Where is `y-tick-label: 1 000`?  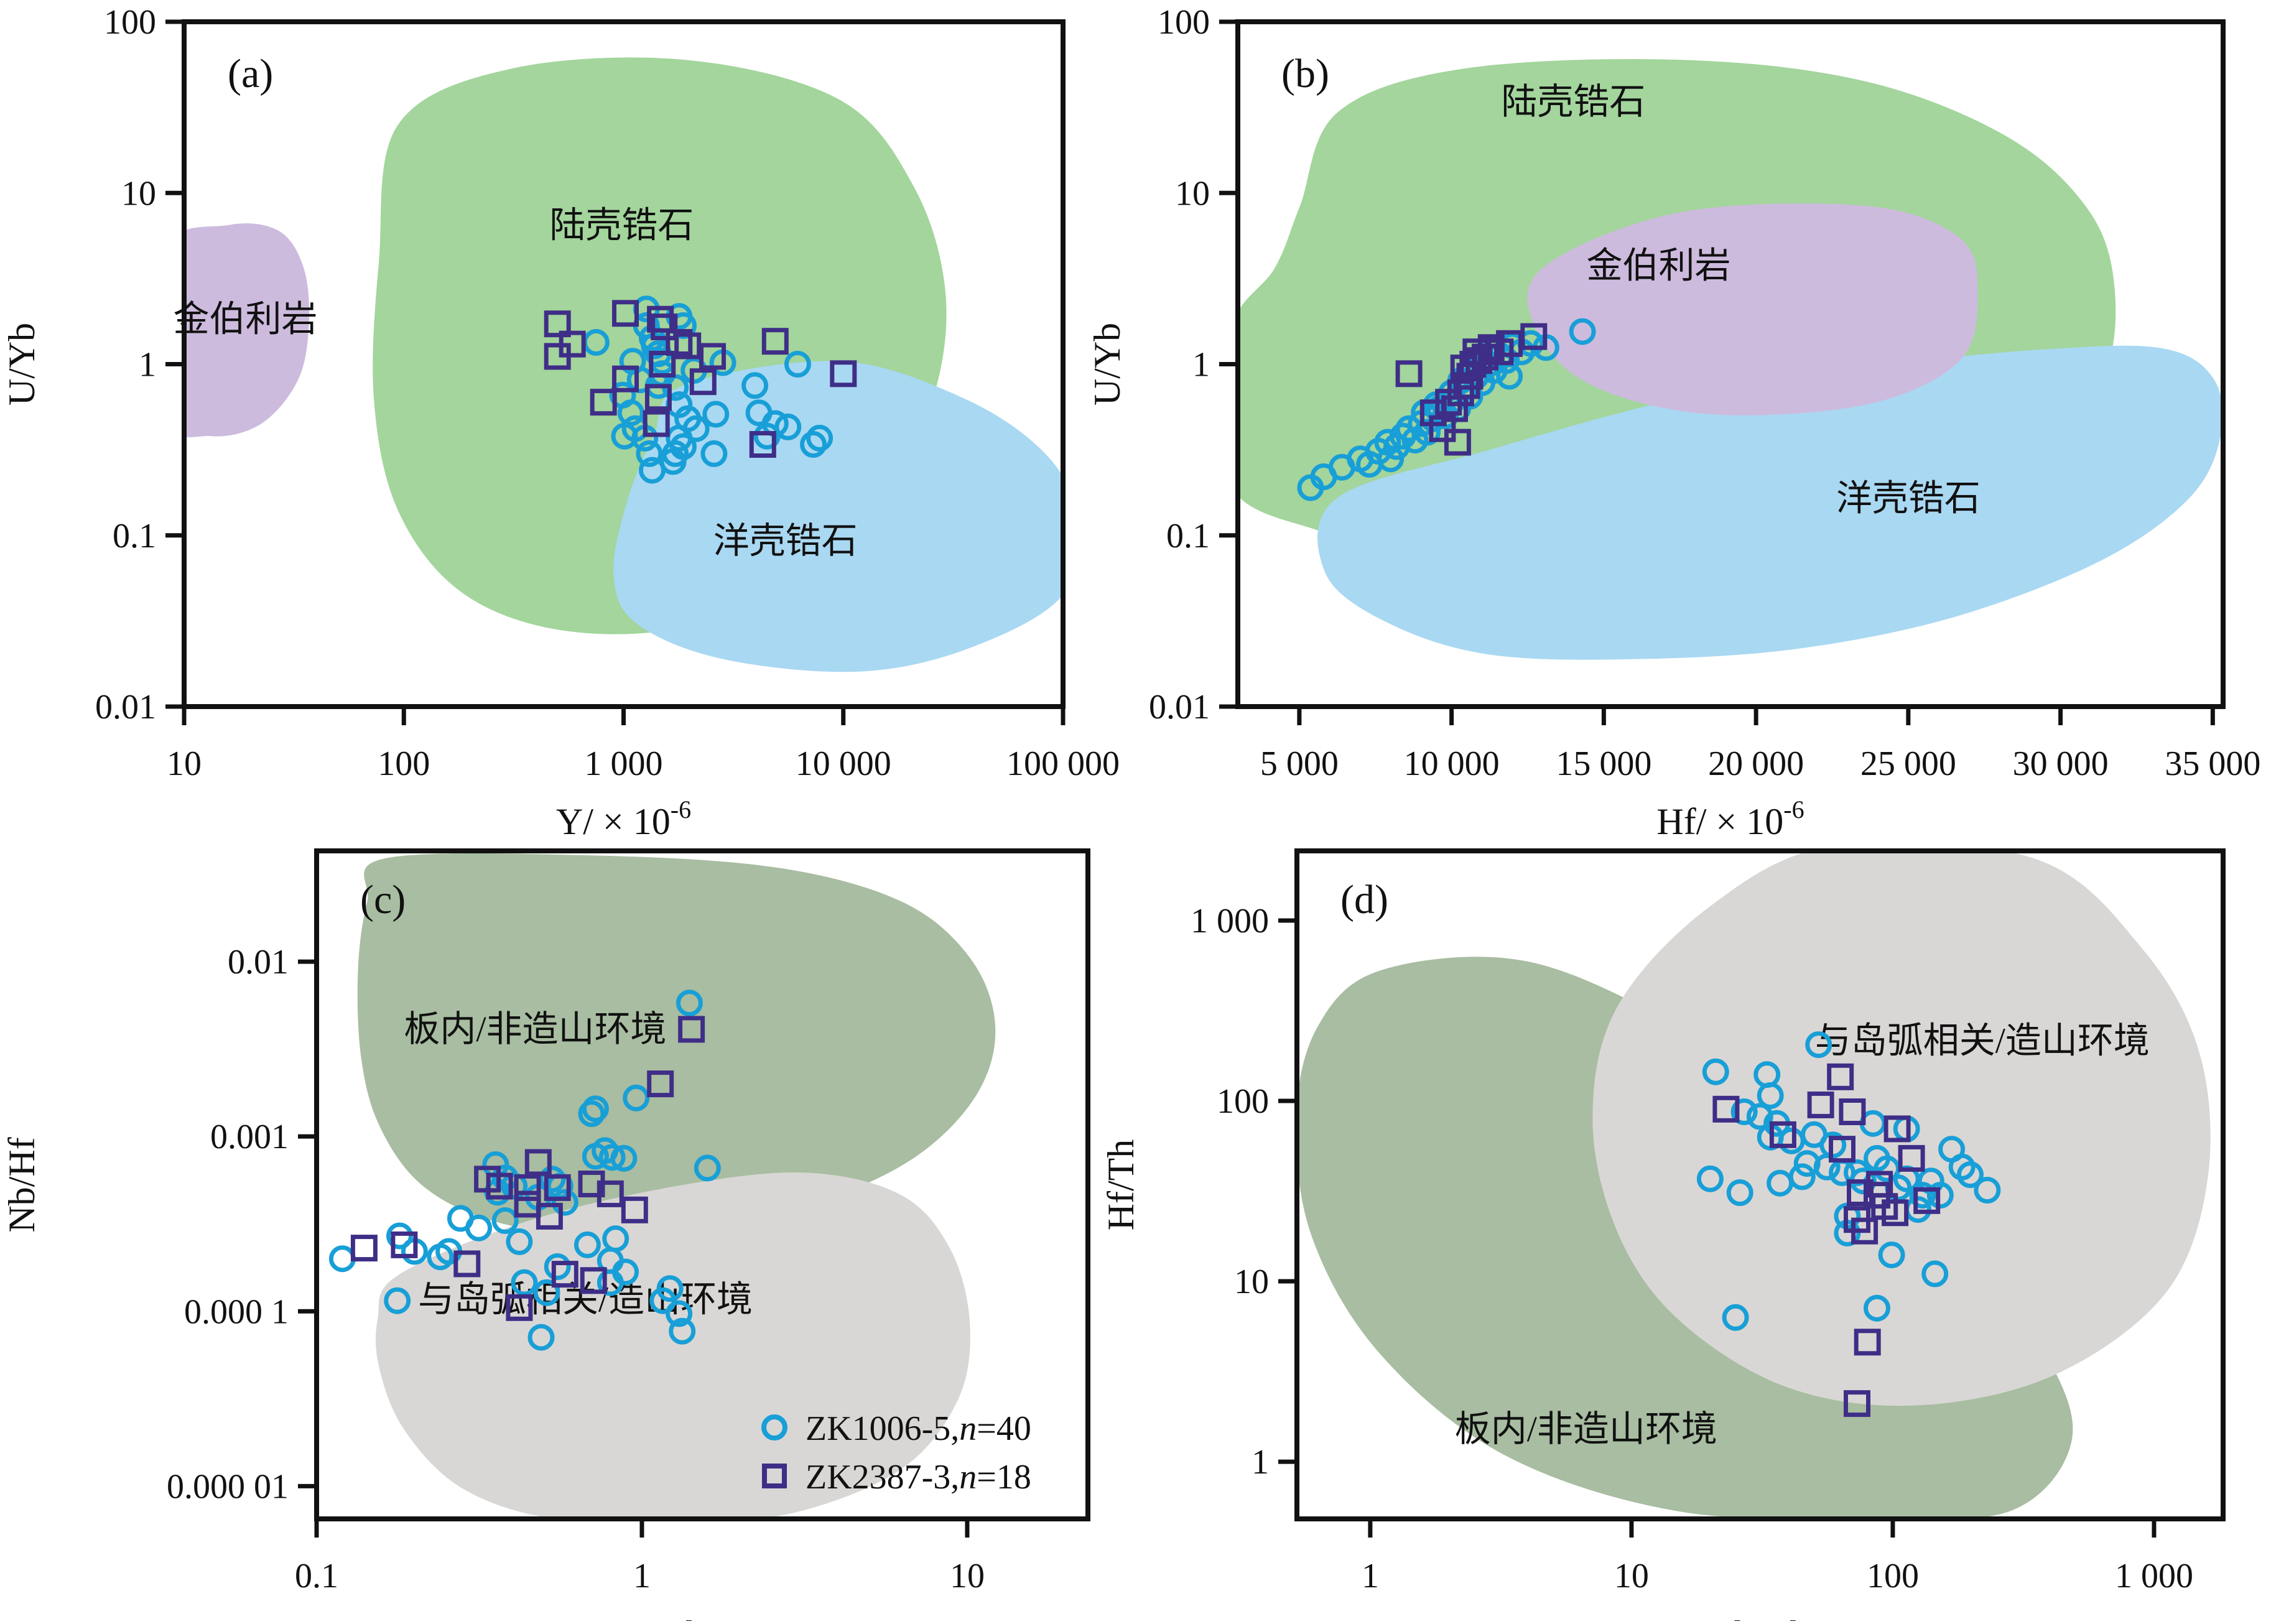 y-tick-label: 1 000 is located at coordinates (1230, 921).